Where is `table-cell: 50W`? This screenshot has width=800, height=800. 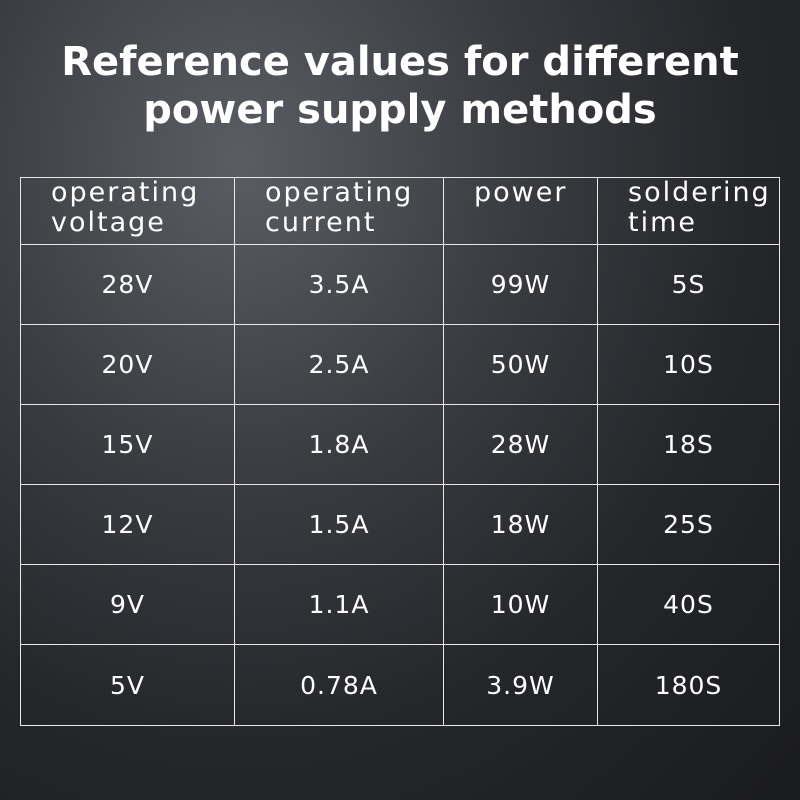
table-cell: 50W is located at coordinates (521, 365).